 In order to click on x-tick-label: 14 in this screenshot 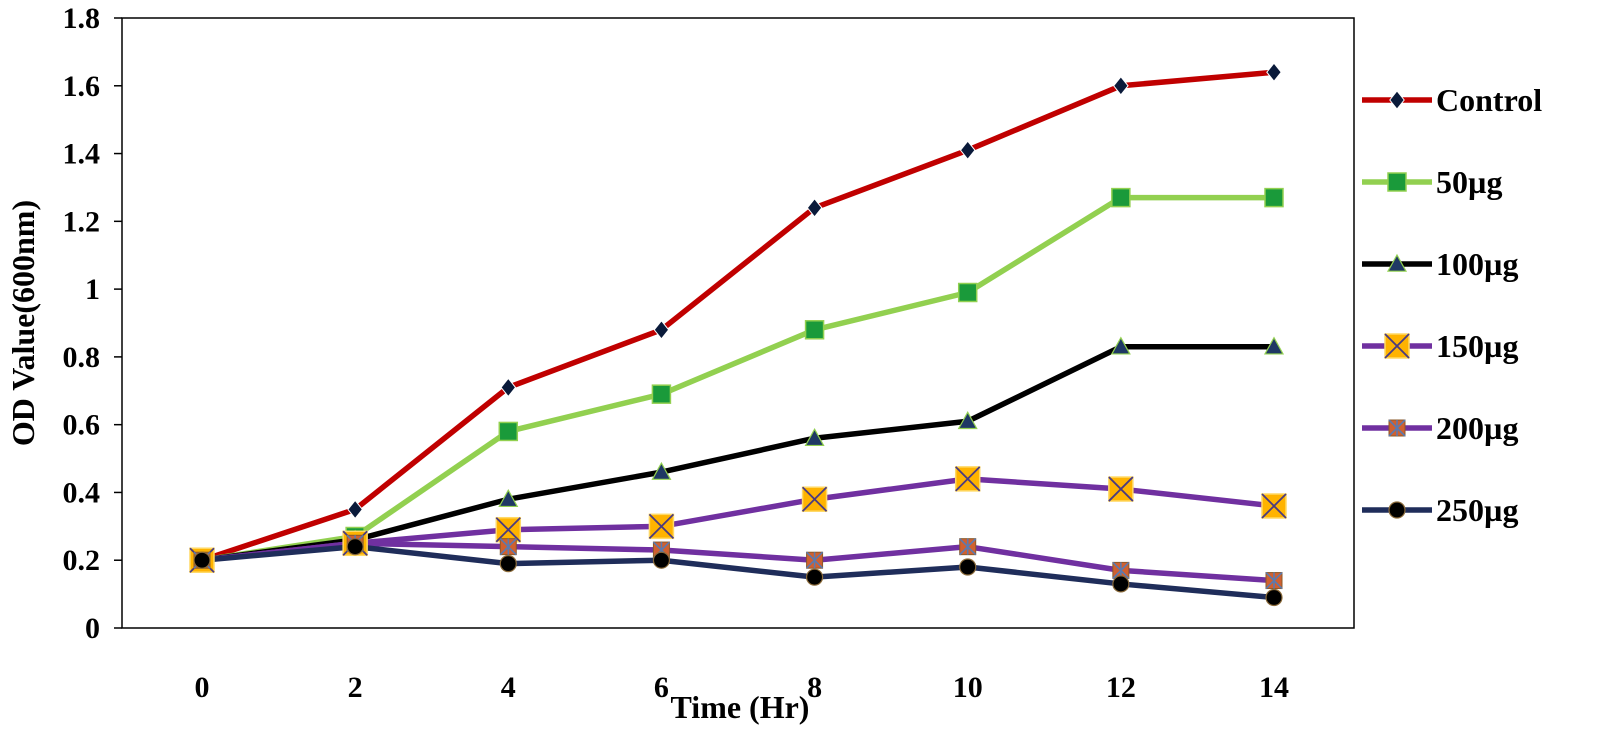, I will do `click(1274, 687)`.